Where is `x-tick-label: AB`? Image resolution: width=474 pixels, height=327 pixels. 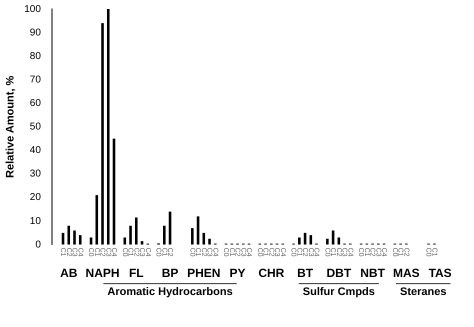 x-tick-label: AB is located at coordinates (69, 273).